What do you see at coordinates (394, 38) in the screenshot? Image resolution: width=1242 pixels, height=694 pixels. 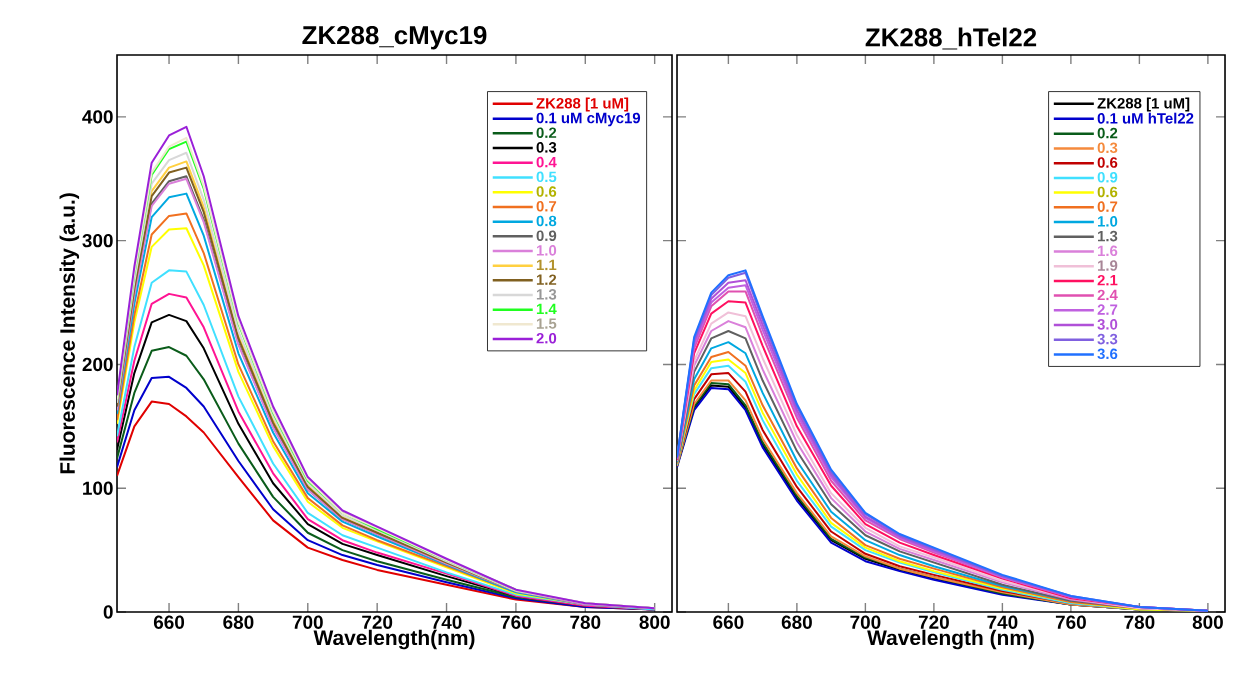 I see `chart-title: ZK288_cMyc19` at bounding box center [394, 38].